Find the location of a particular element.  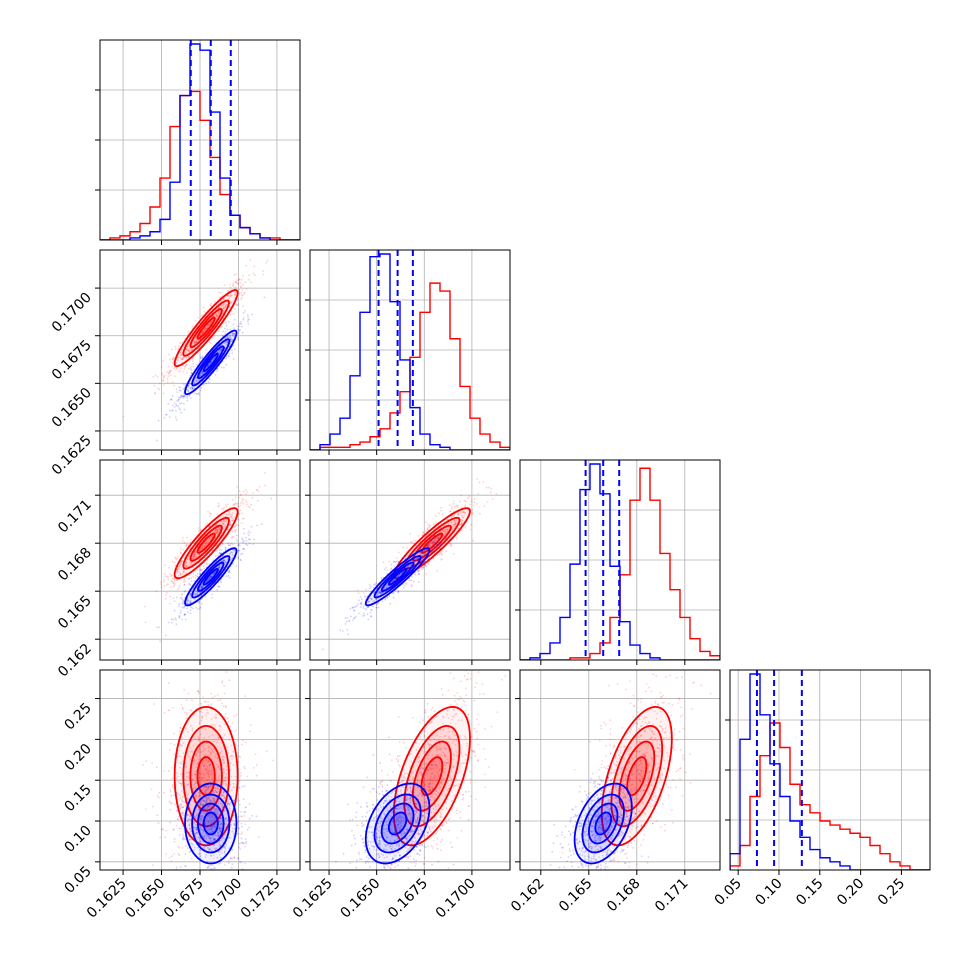

histogram-red is located at coordinates (410, 366).